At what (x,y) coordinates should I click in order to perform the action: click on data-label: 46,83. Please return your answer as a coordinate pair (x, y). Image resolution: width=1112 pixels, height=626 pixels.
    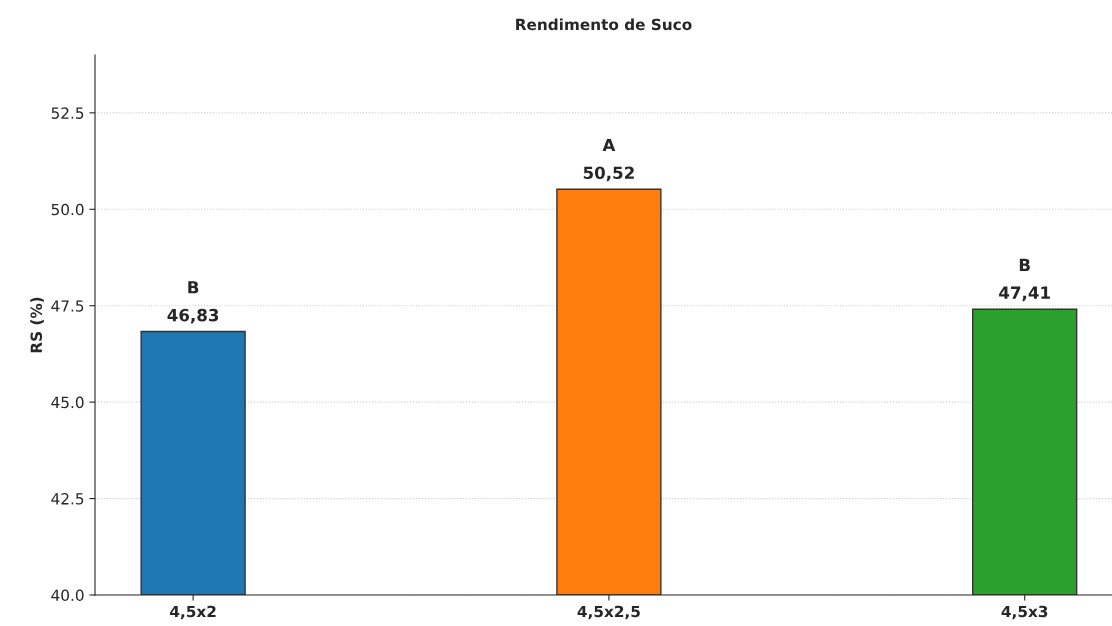
    Looking at the image, I should click on (193, 316).